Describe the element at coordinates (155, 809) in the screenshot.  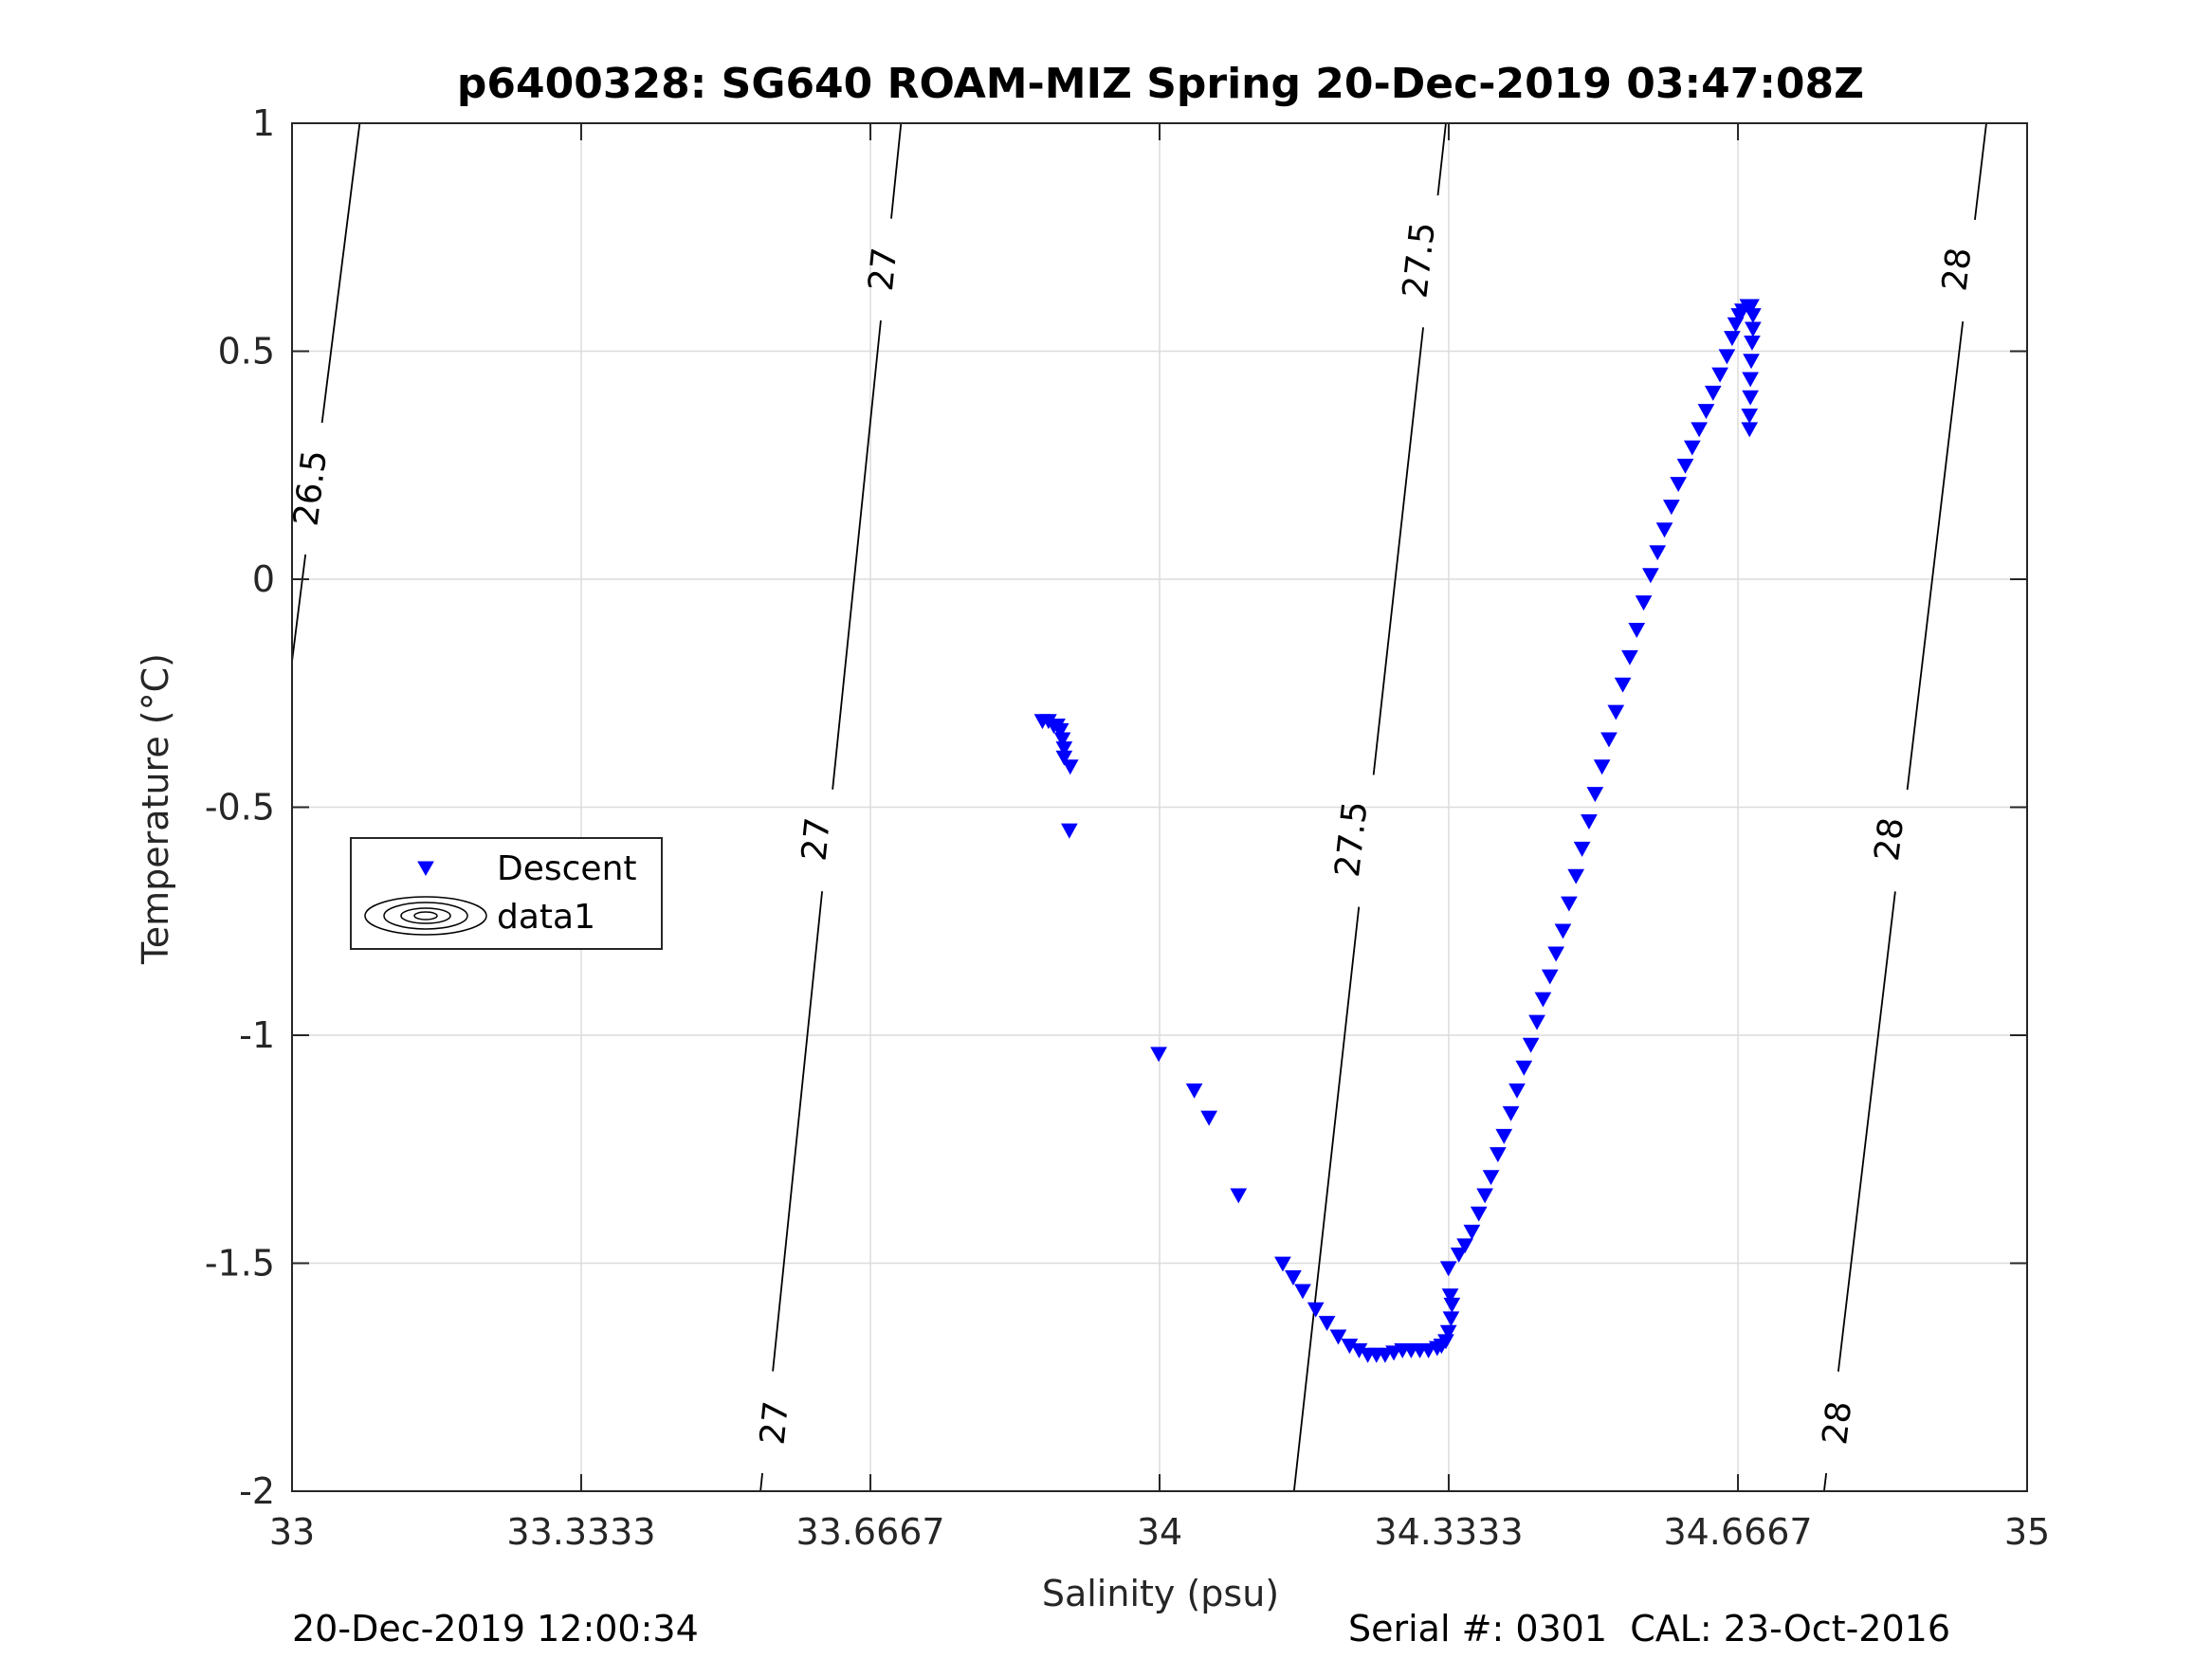
I see `y-axis-label: Temperature (°C)` at that location.